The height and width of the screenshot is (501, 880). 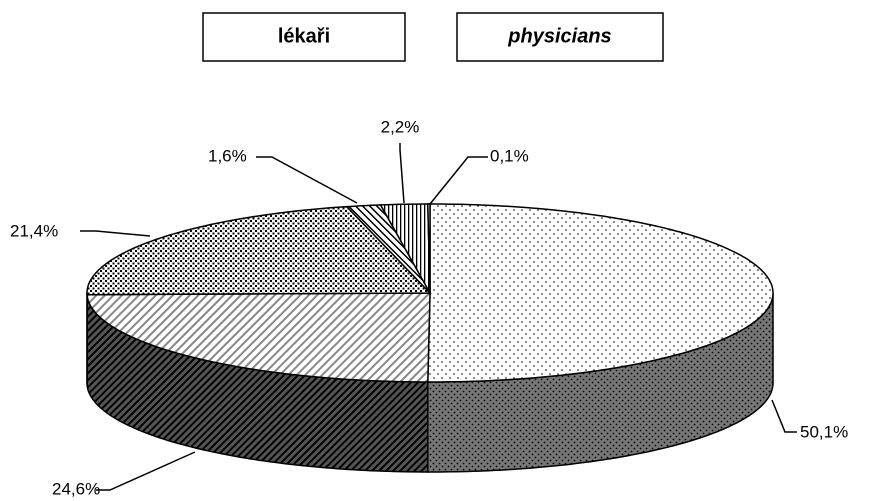 What do you see at coordinates (400, 126) in the screenshot?
I see `data-label: 2,2%` at bounding box center [400, 126].